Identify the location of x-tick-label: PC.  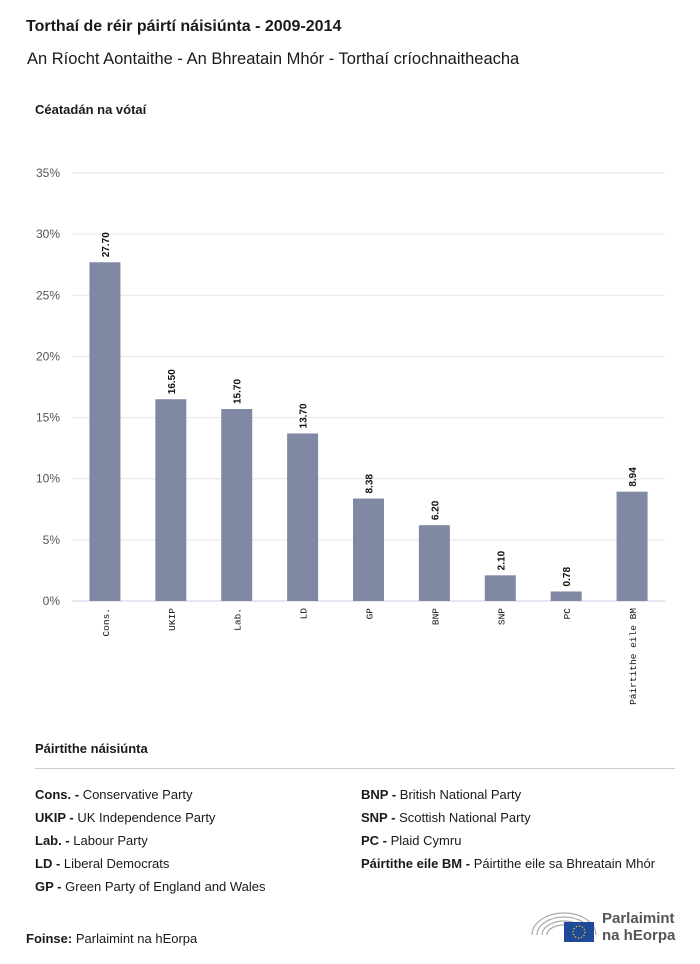
(567, 614).